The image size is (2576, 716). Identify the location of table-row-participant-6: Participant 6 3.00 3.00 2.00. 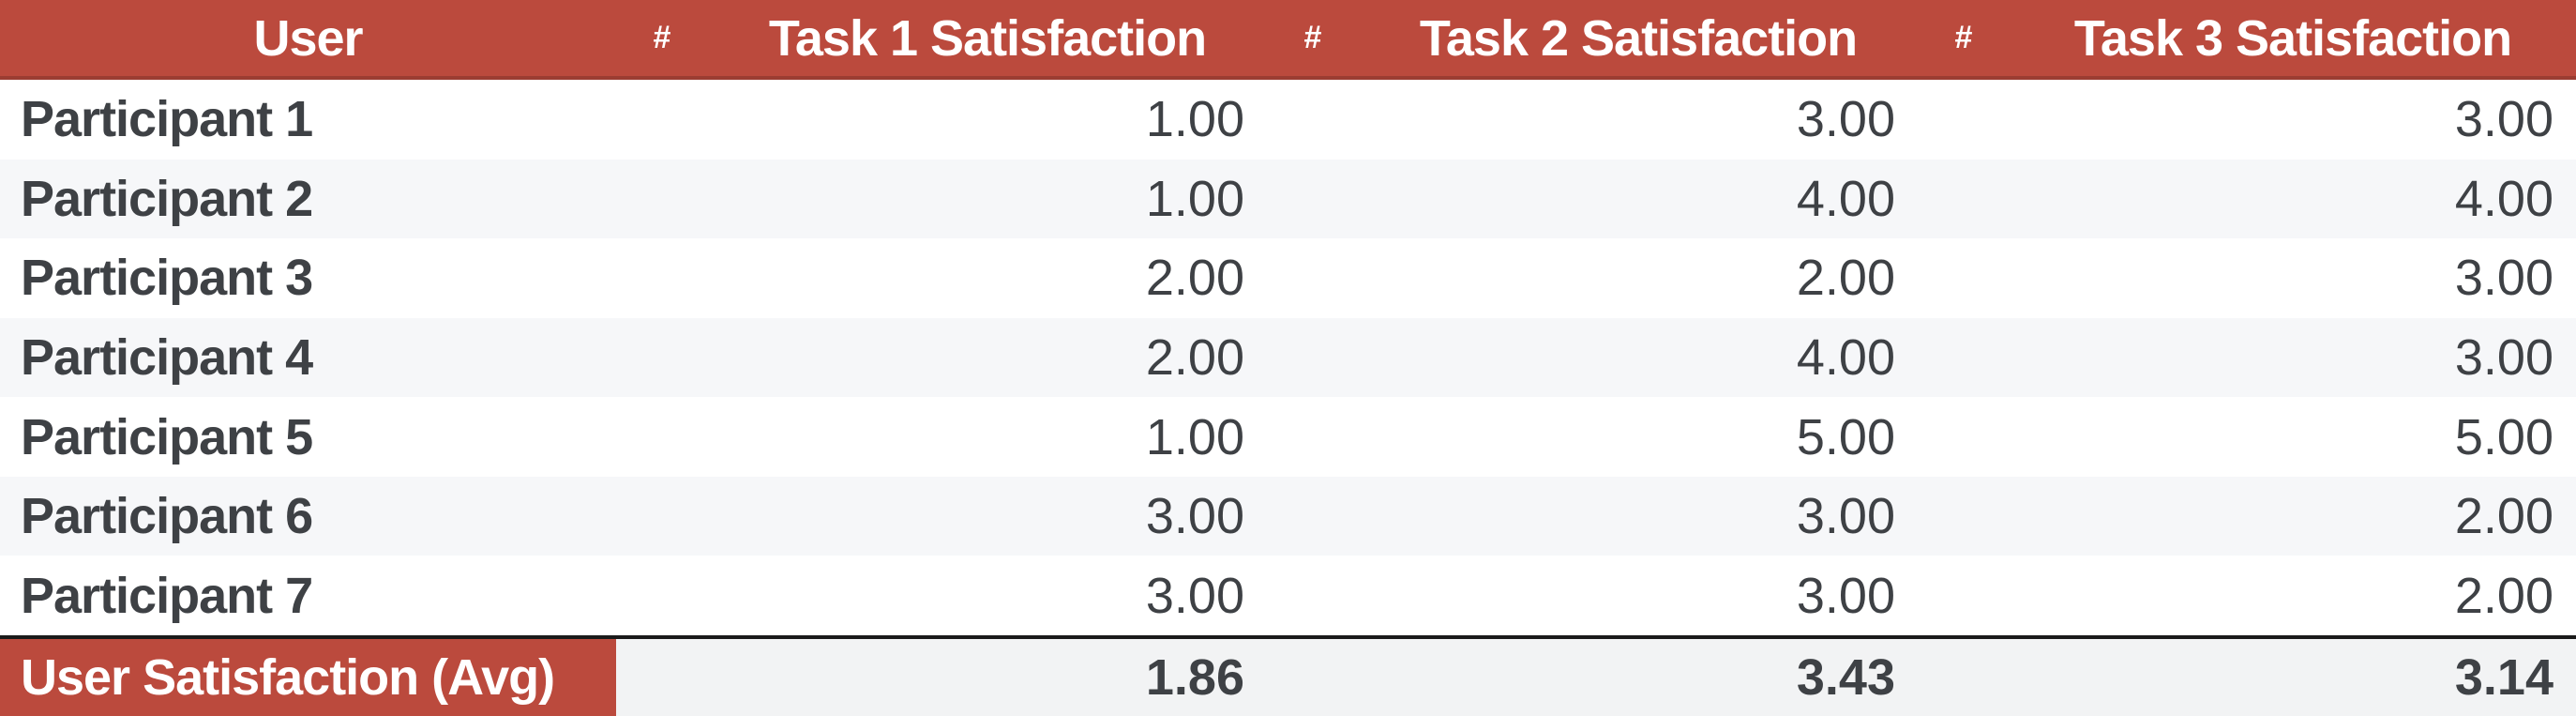
(1288, 516).